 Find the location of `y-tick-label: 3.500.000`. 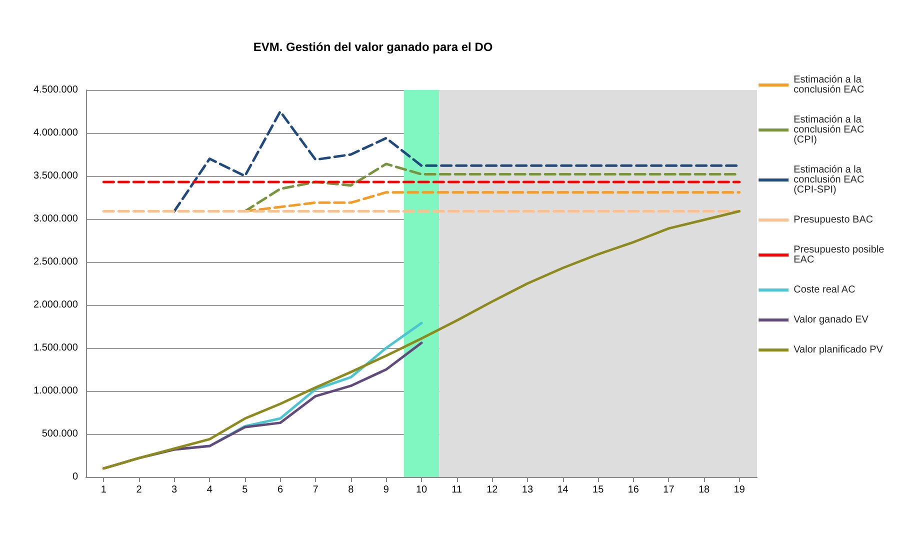

y-tick-label: 3.500.000 is located at coordinates (56, 176).